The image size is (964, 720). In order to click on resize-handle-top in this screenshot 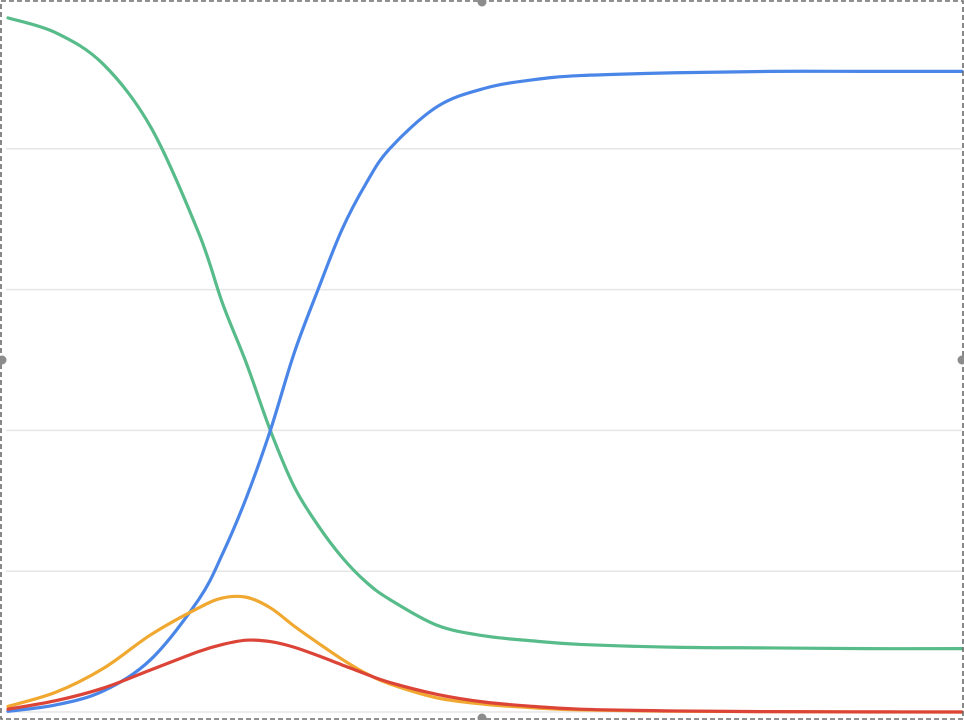, I will do `click(482, 3)`.